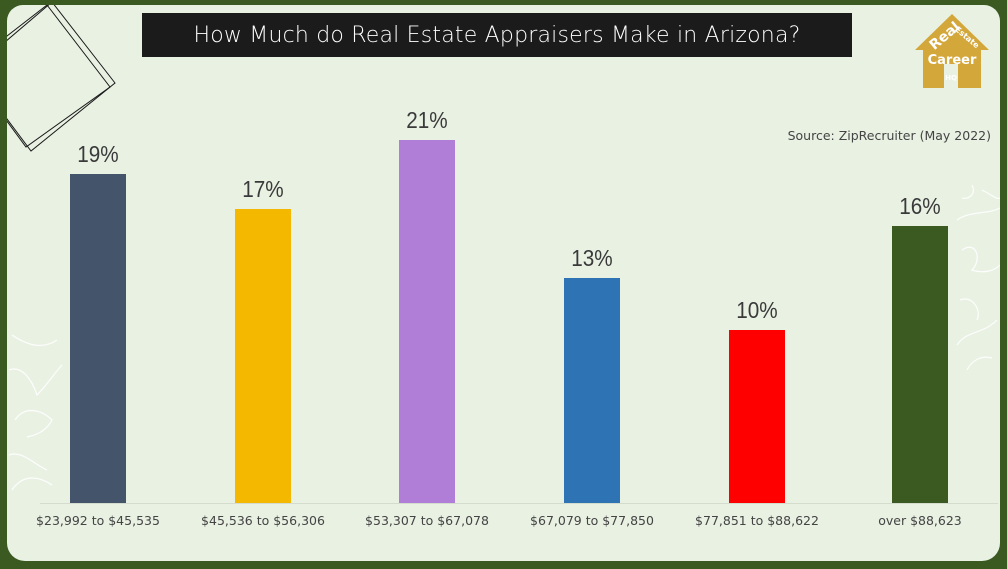 The height and width of the screenshot is (569, 1007). I want to click on x-axis-category-label: $77,851 to $88,622, so click(757, 520).